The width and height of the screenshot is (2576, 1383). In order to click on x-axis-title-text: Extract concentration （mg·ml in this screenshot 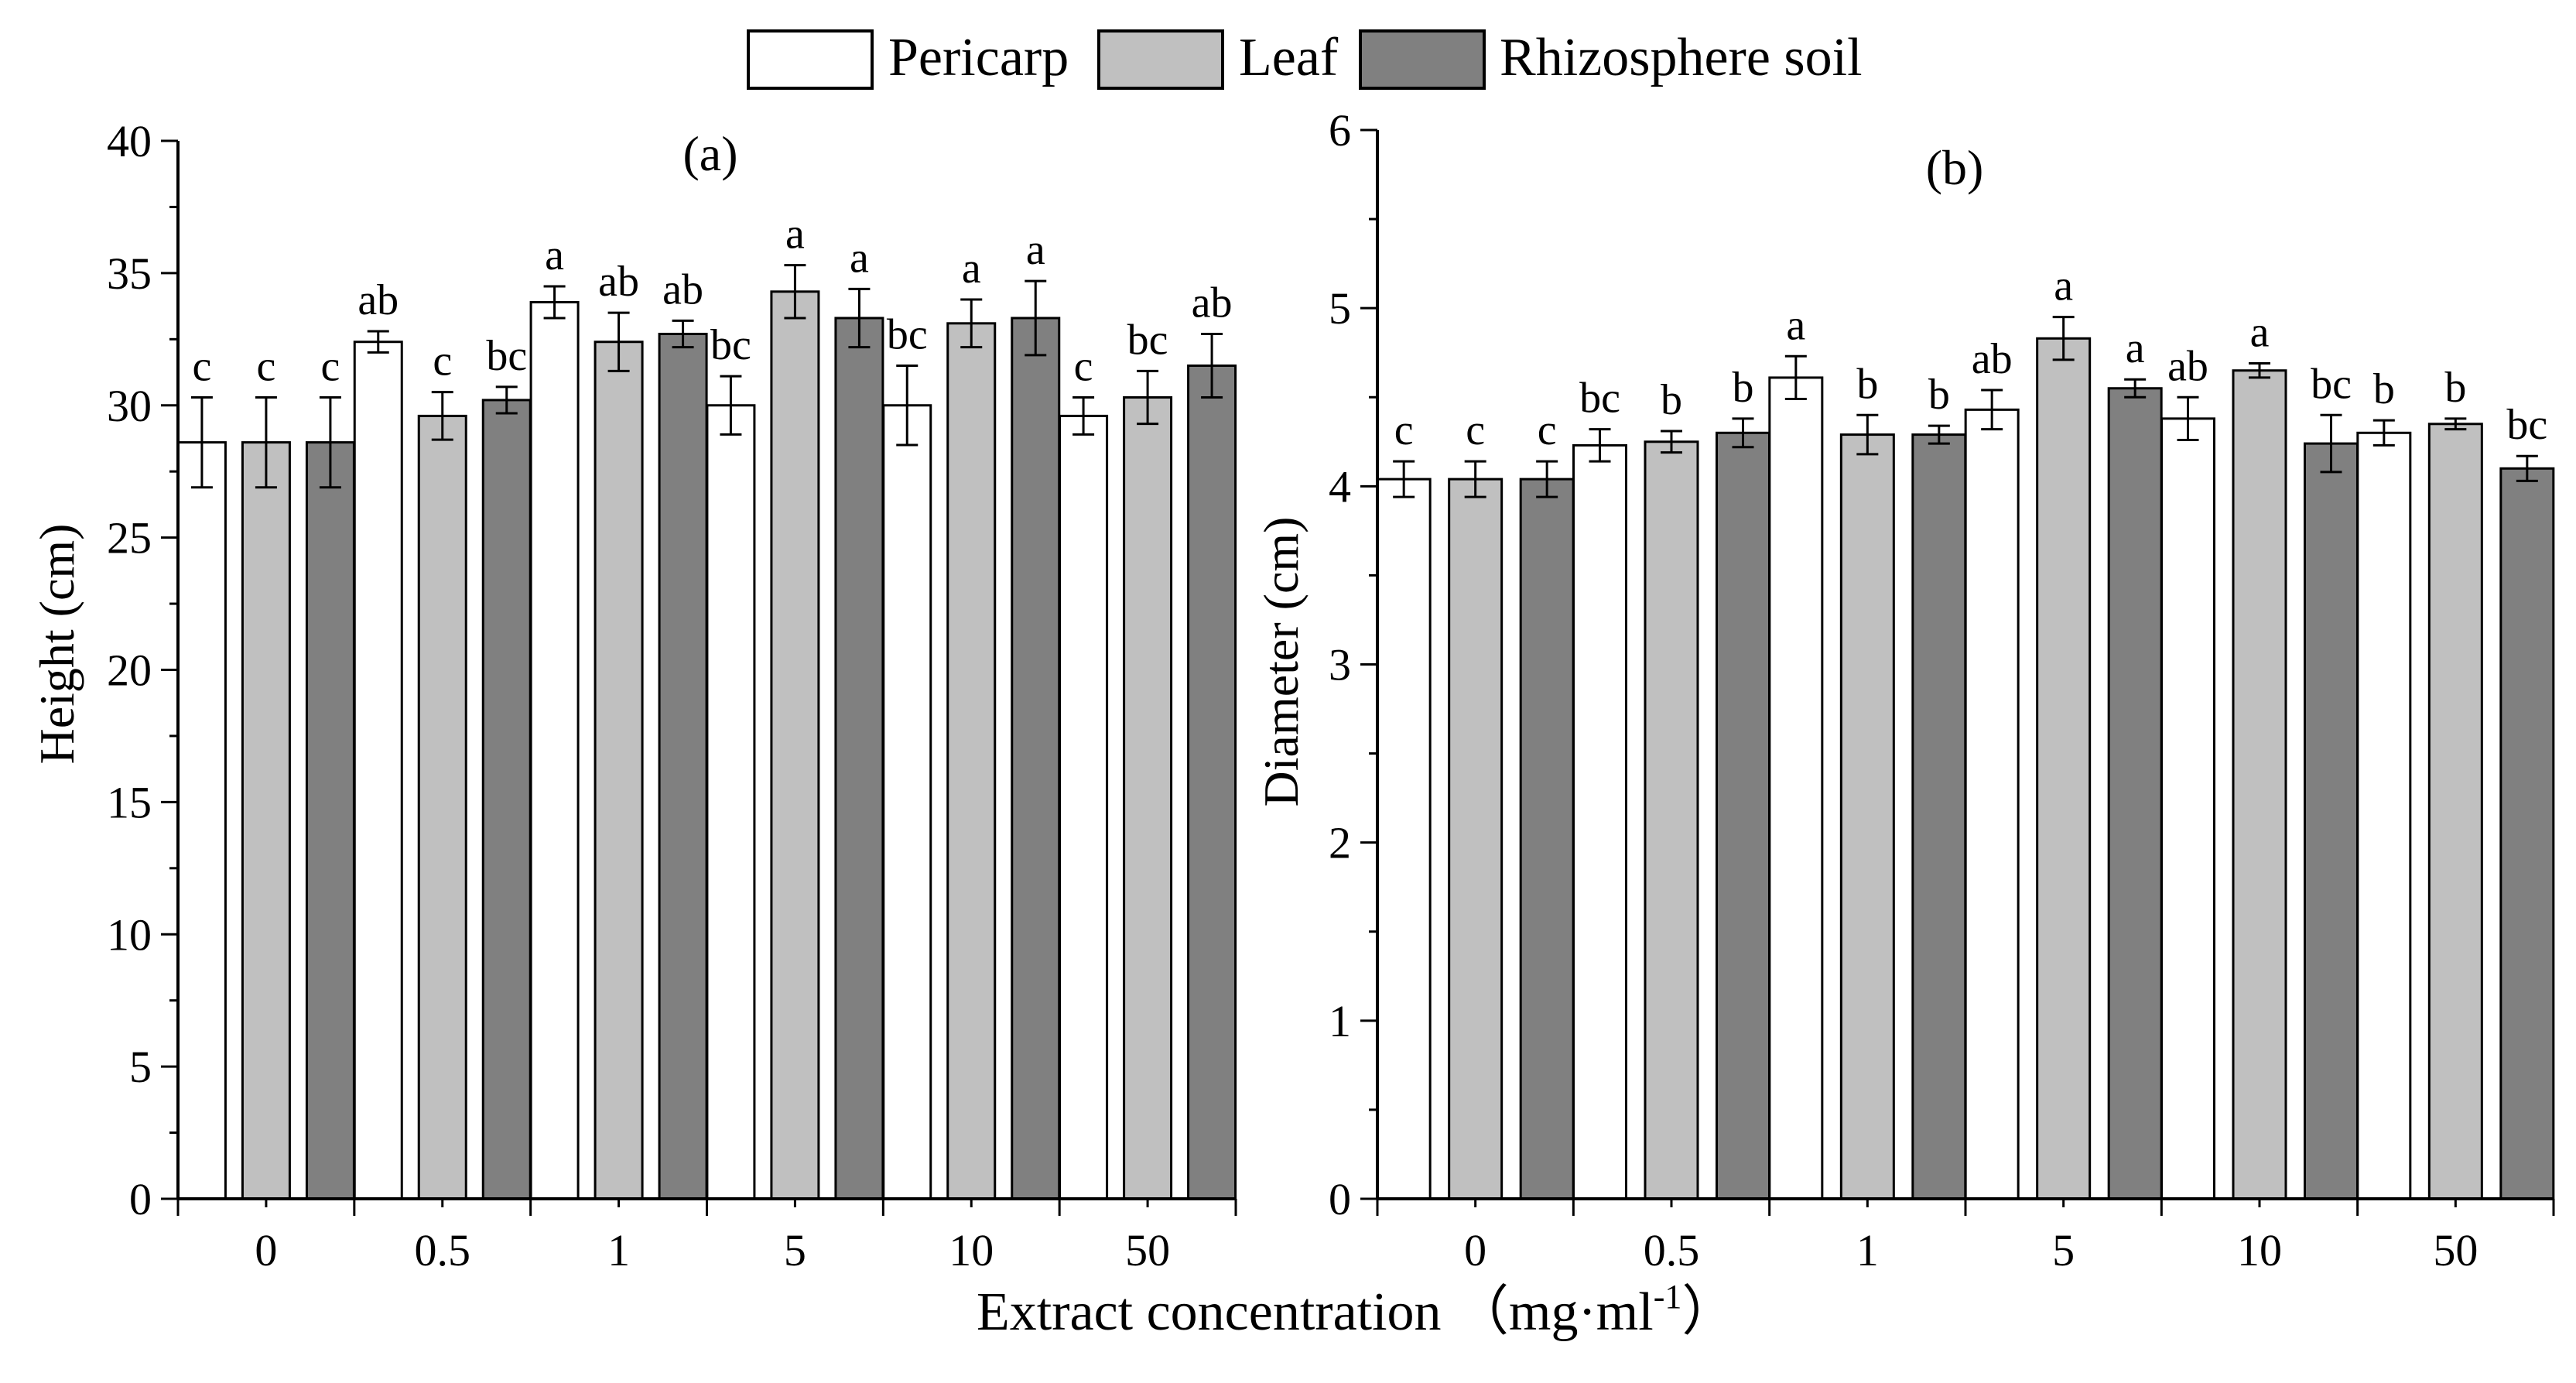, I will do `click(1315, 1312)`.